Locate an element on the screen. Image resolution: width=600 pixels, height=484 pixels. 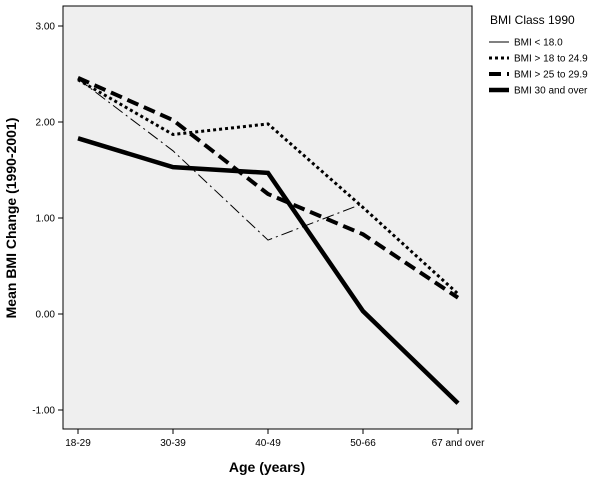
y-axis-title: Mean BMI Change (1990-2001) is located at coordinates (11, 218).